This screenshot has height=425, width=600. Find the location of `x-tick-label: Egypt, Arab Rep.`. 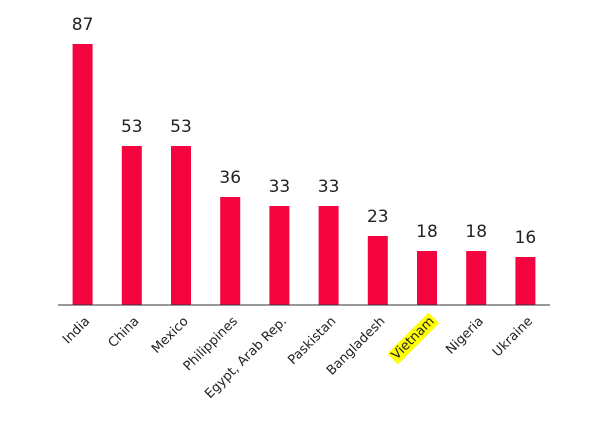

x-tick-label: Egypt, Arab Rep. is located at coordinates (246, 358).